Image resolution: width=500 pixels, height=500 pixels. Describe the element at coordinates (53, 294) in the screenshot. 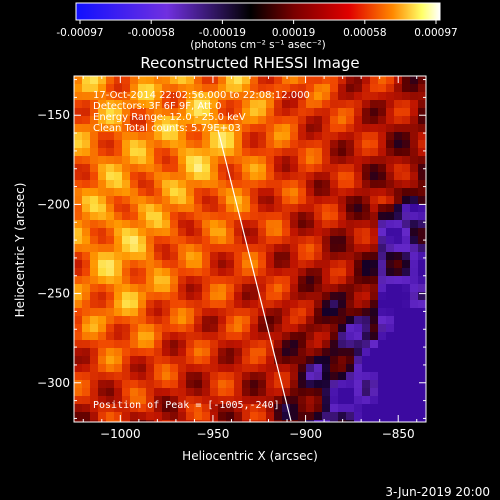

I see `y-tick-label: −250` at that location.